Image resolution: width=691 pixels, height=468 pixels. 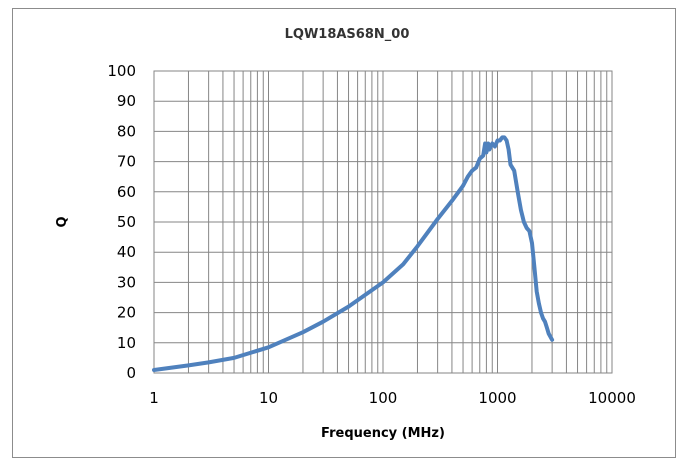 What do you see at coordinates (383, 433) in the screenshot?
I see `x-axis-label: Frequency (MHz)` at bounding box center [383, 433].